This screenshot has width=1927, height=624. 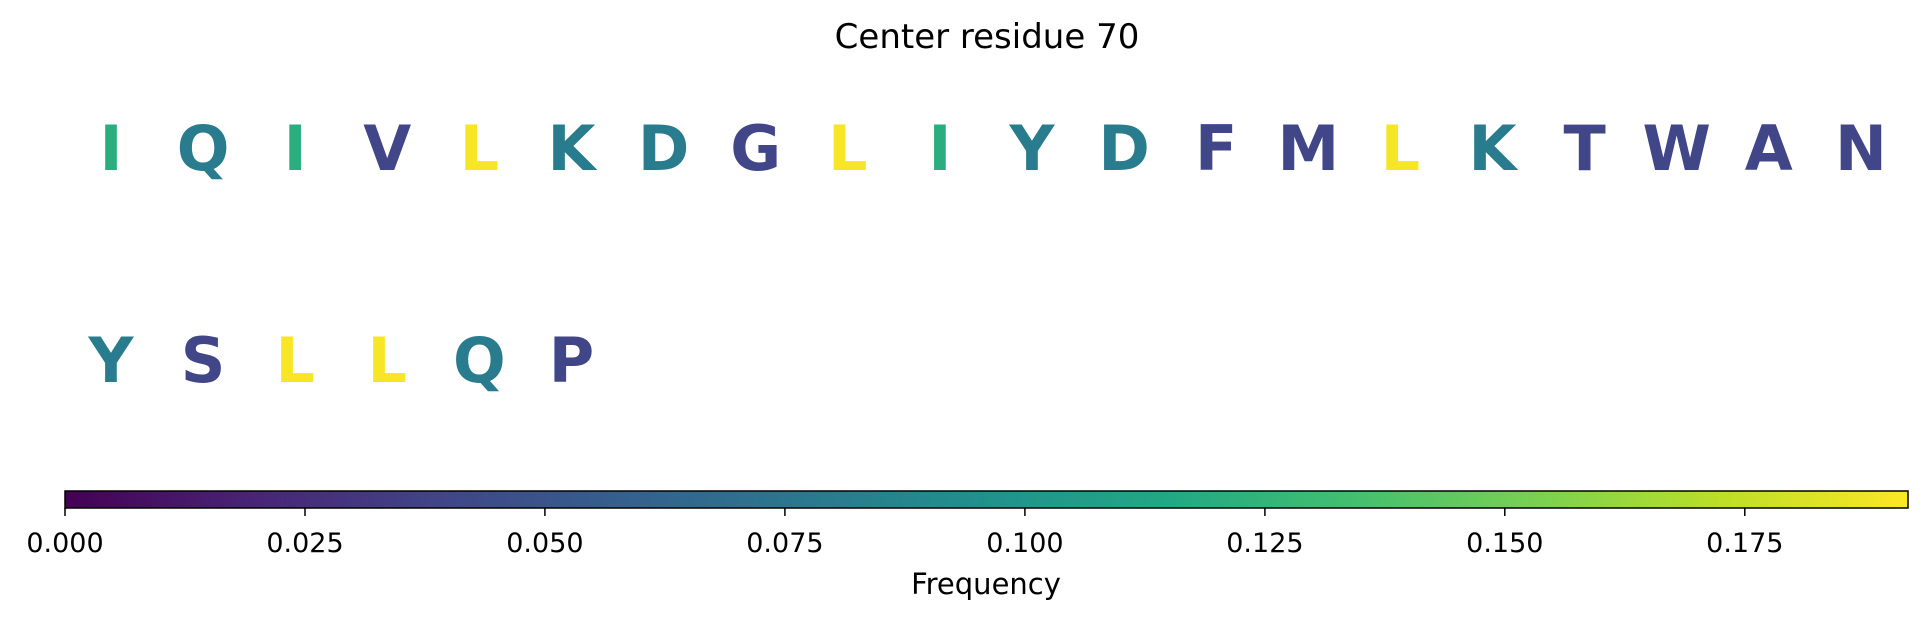 I want to click on colorbar-tick-label: 0.150, so click(x=1504, y=543).